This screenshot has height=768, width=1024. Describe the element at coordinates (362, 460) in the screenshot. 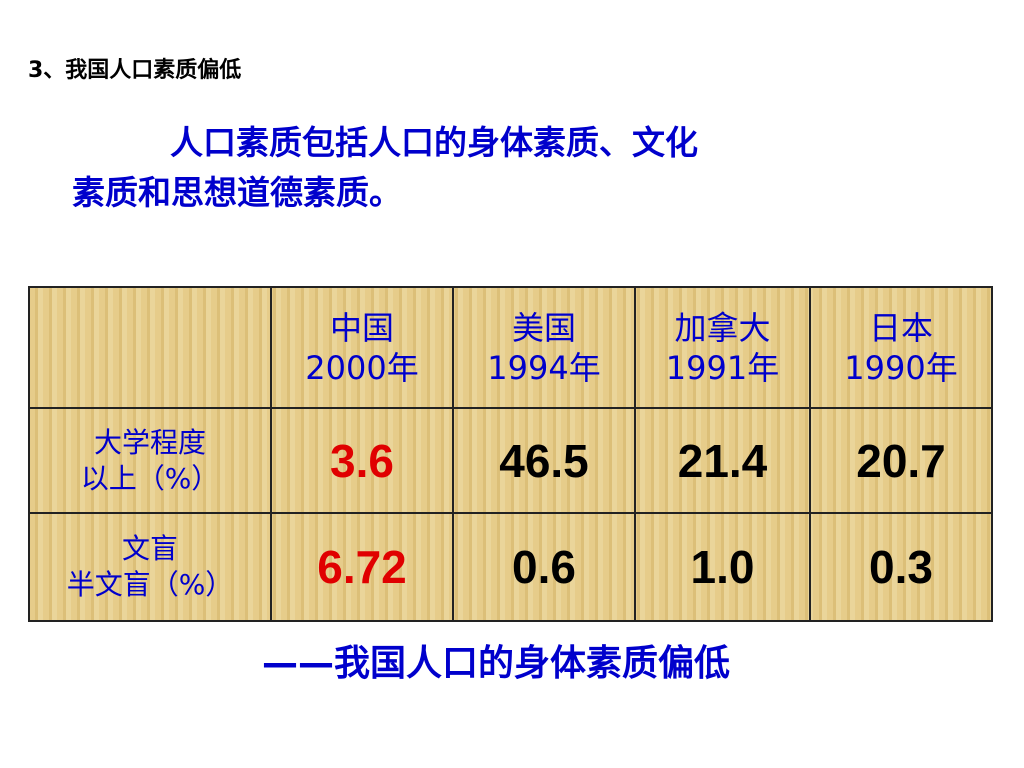

I see `value-cell: 3.6` at that location.